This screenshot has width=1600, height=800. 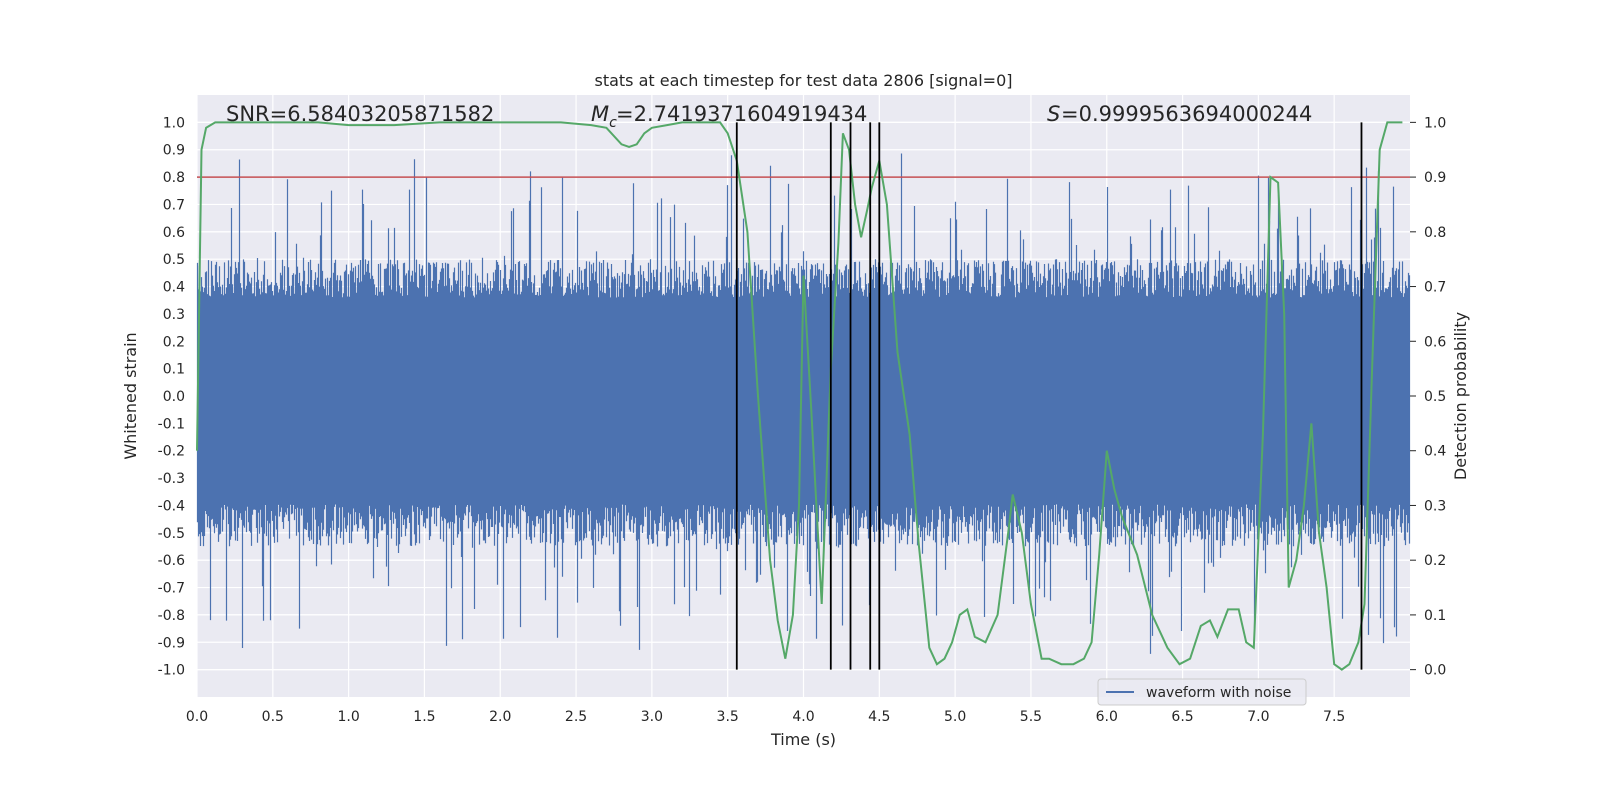 I want to click on s-symbol: S, so click(x=1053, y=114).